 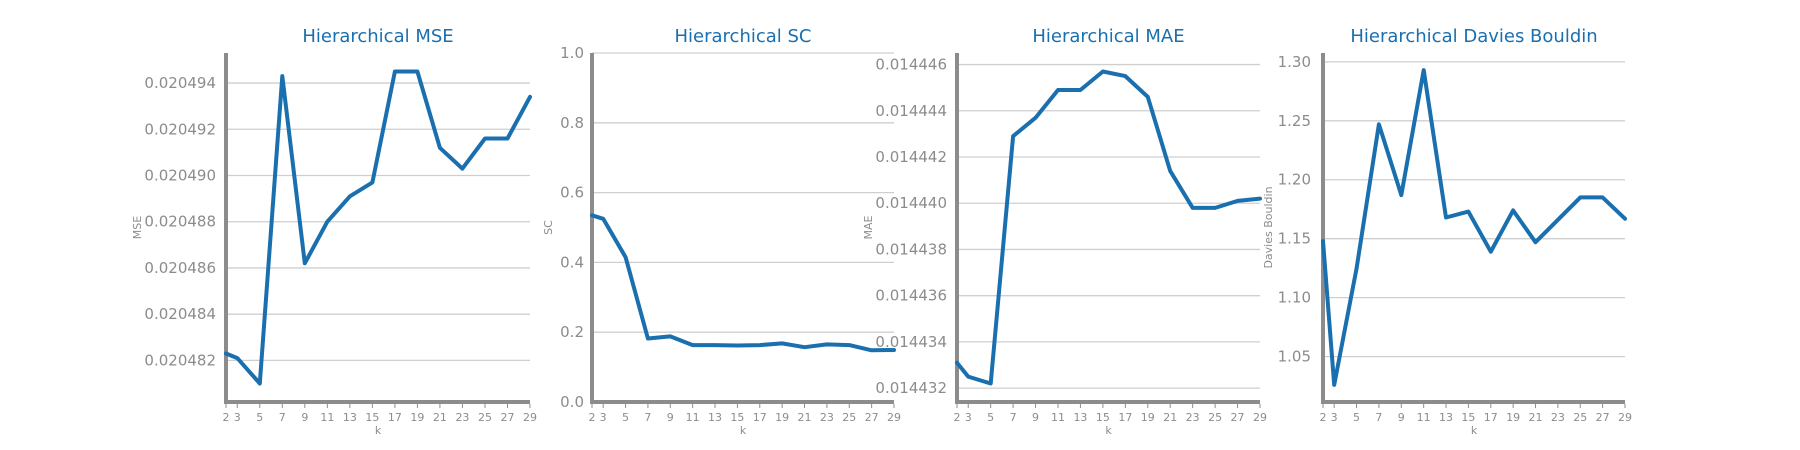 What do you see at coordinates (180, 314) in the screenshot?
I see `y-tick-label: 0.020484` at bounding box center [180, 314].